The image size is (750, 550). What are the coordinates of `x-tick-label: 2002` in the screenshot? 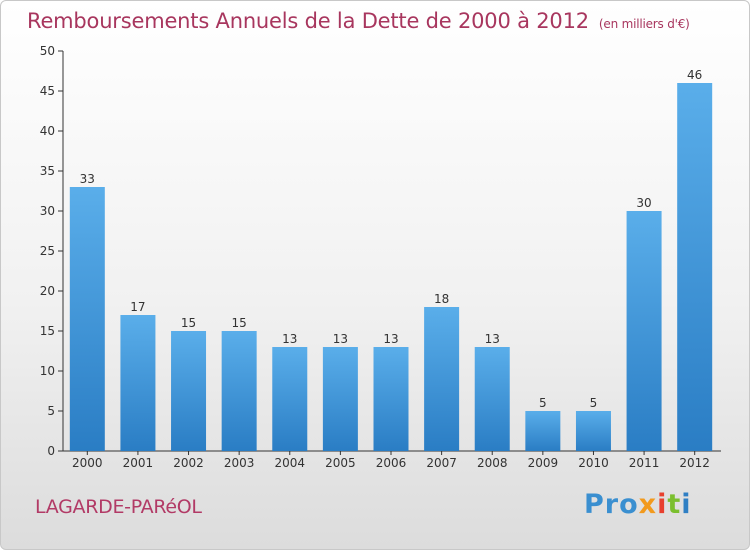 It's located at (188, 463).